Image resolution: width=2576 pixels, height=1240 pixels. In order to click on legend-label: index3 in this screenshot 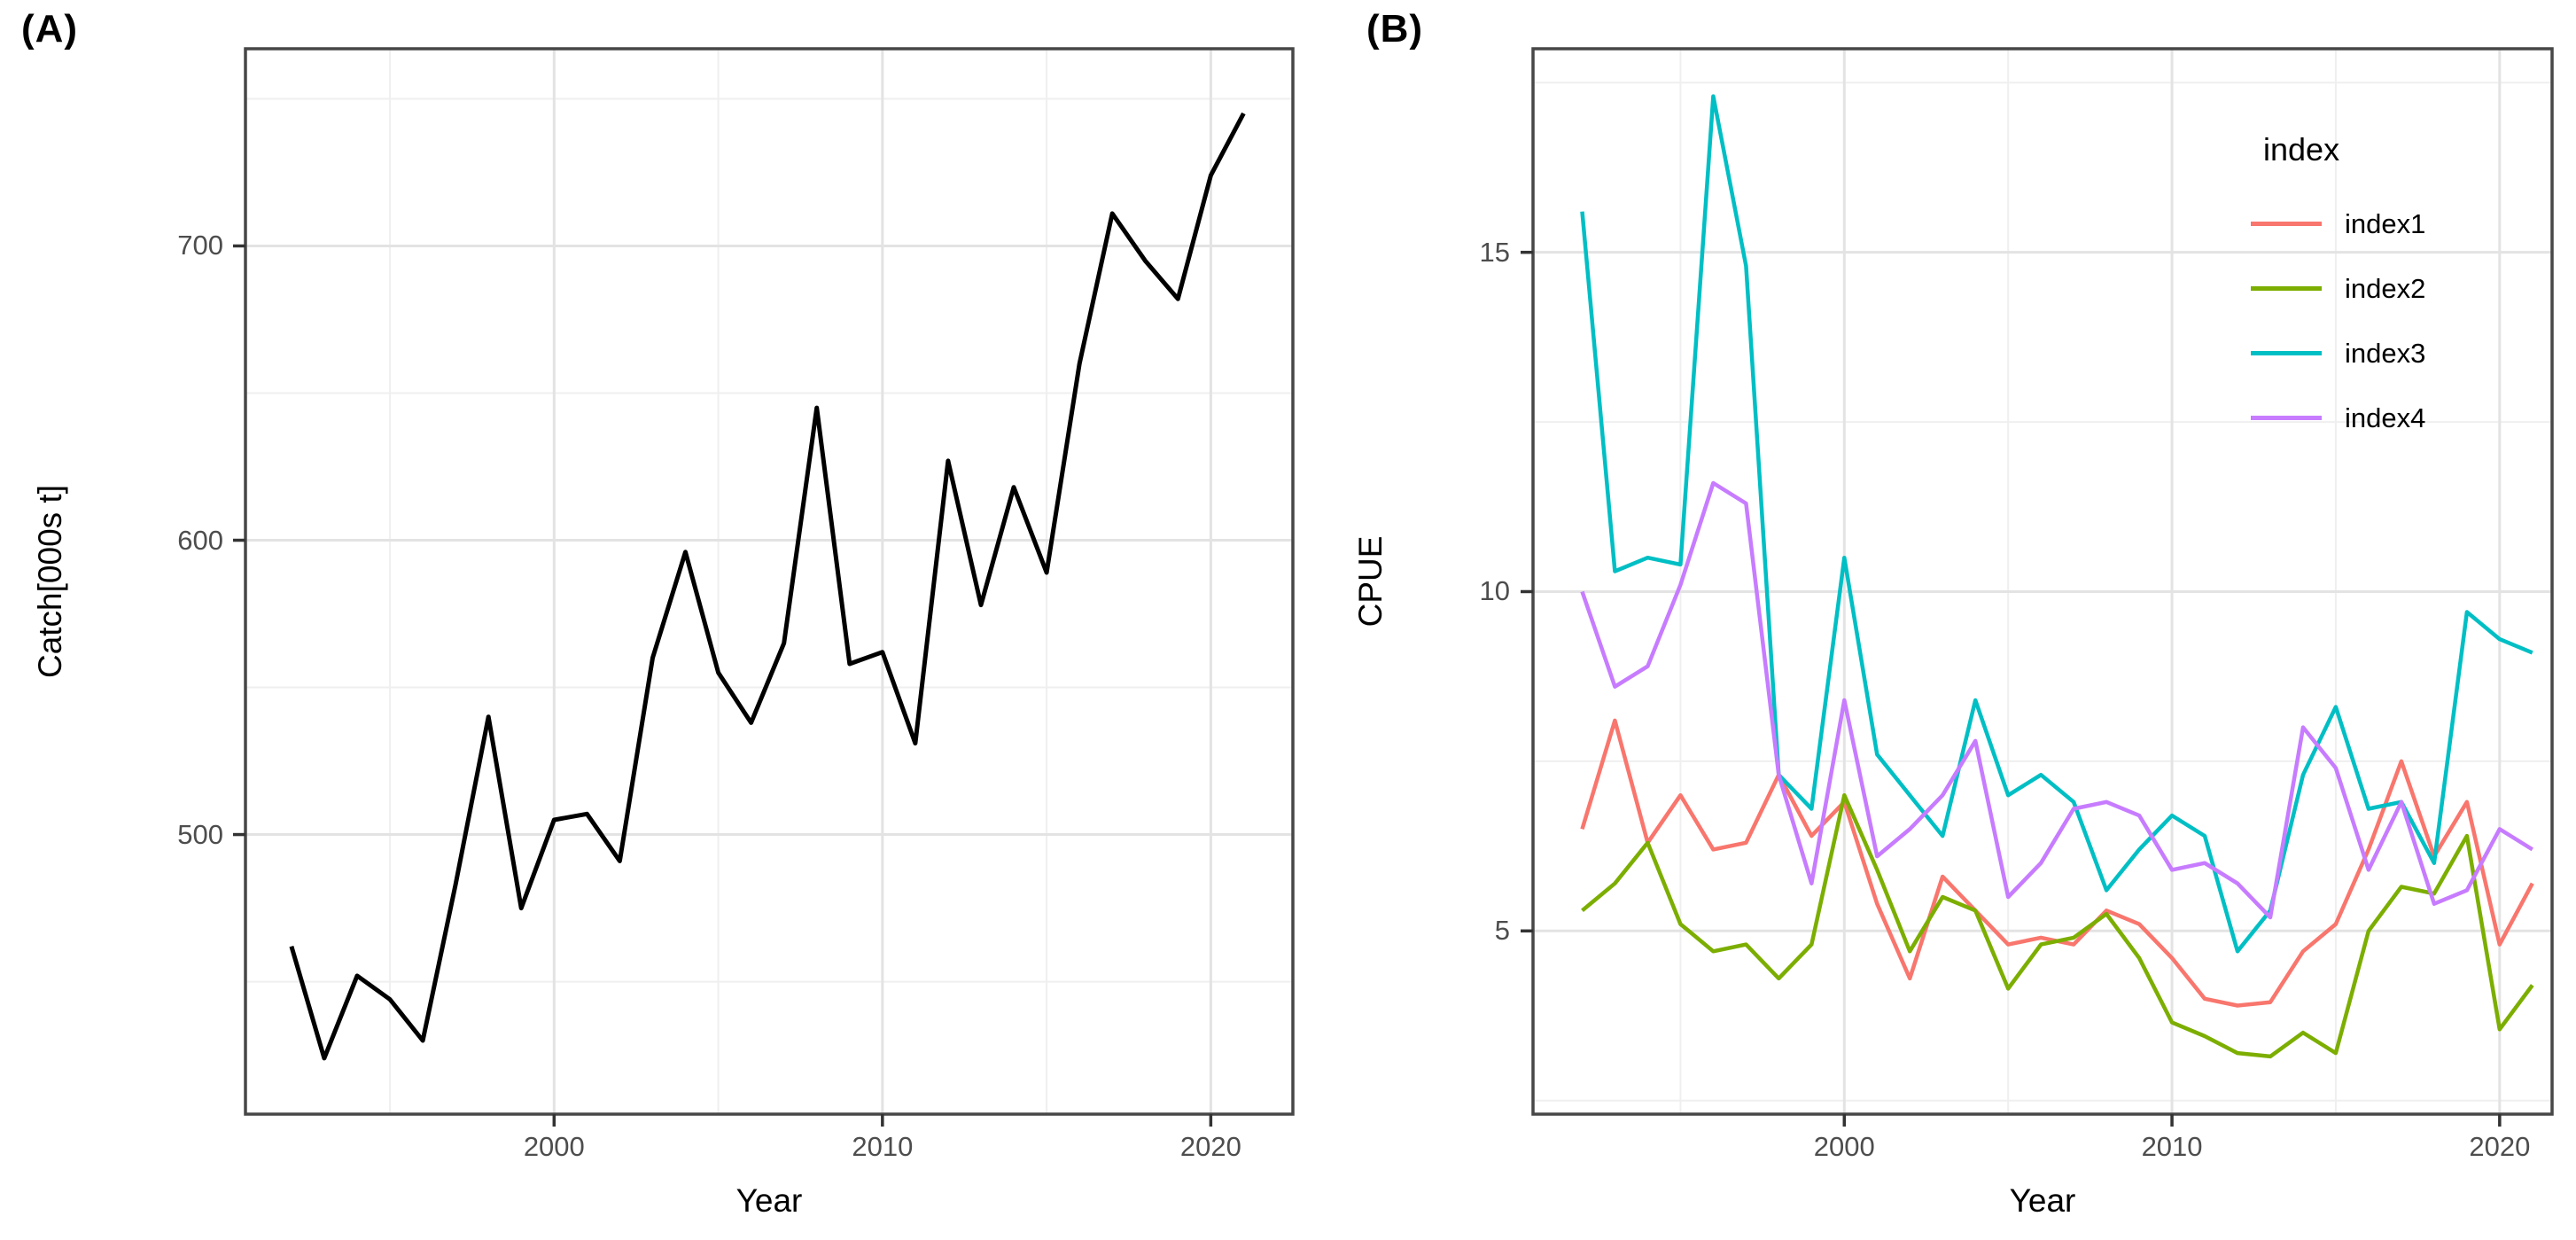, I will do `click(2386, 353)`.